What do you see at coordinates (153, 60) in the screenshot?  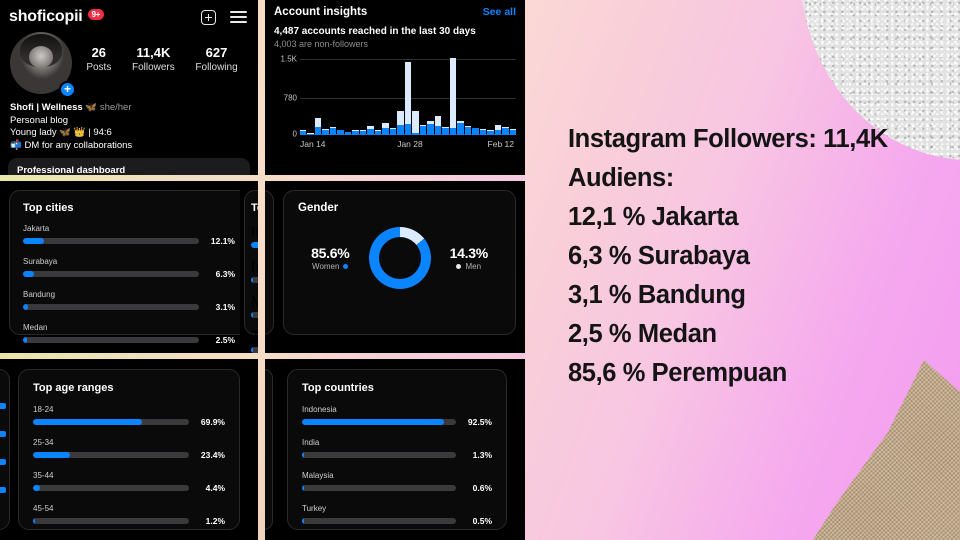 I see `stat-followers: 11,4K Followers` at bounding box center [153, 60].